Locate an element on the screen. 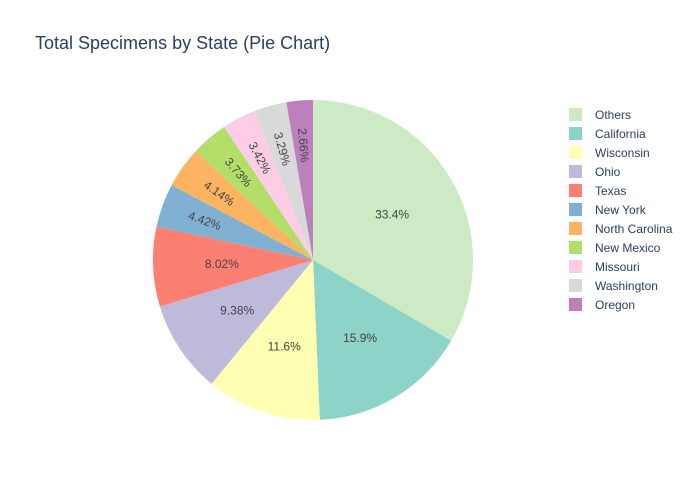 The height and width of the screenshot is (500, 700). legend-item-missouri: Missouri is located at coordinates (620, 266).